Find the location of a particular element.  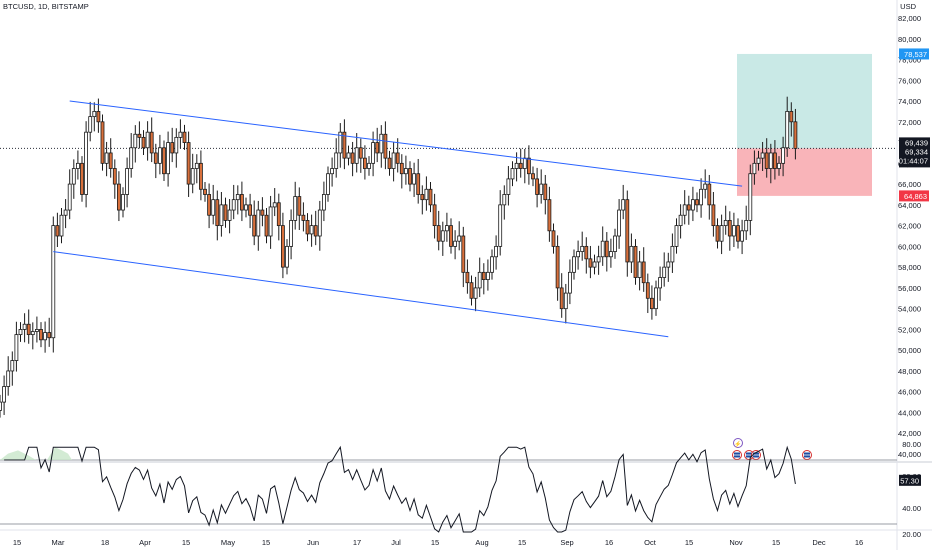

time-tick-label: Apr is located at coordinates (145, 542).